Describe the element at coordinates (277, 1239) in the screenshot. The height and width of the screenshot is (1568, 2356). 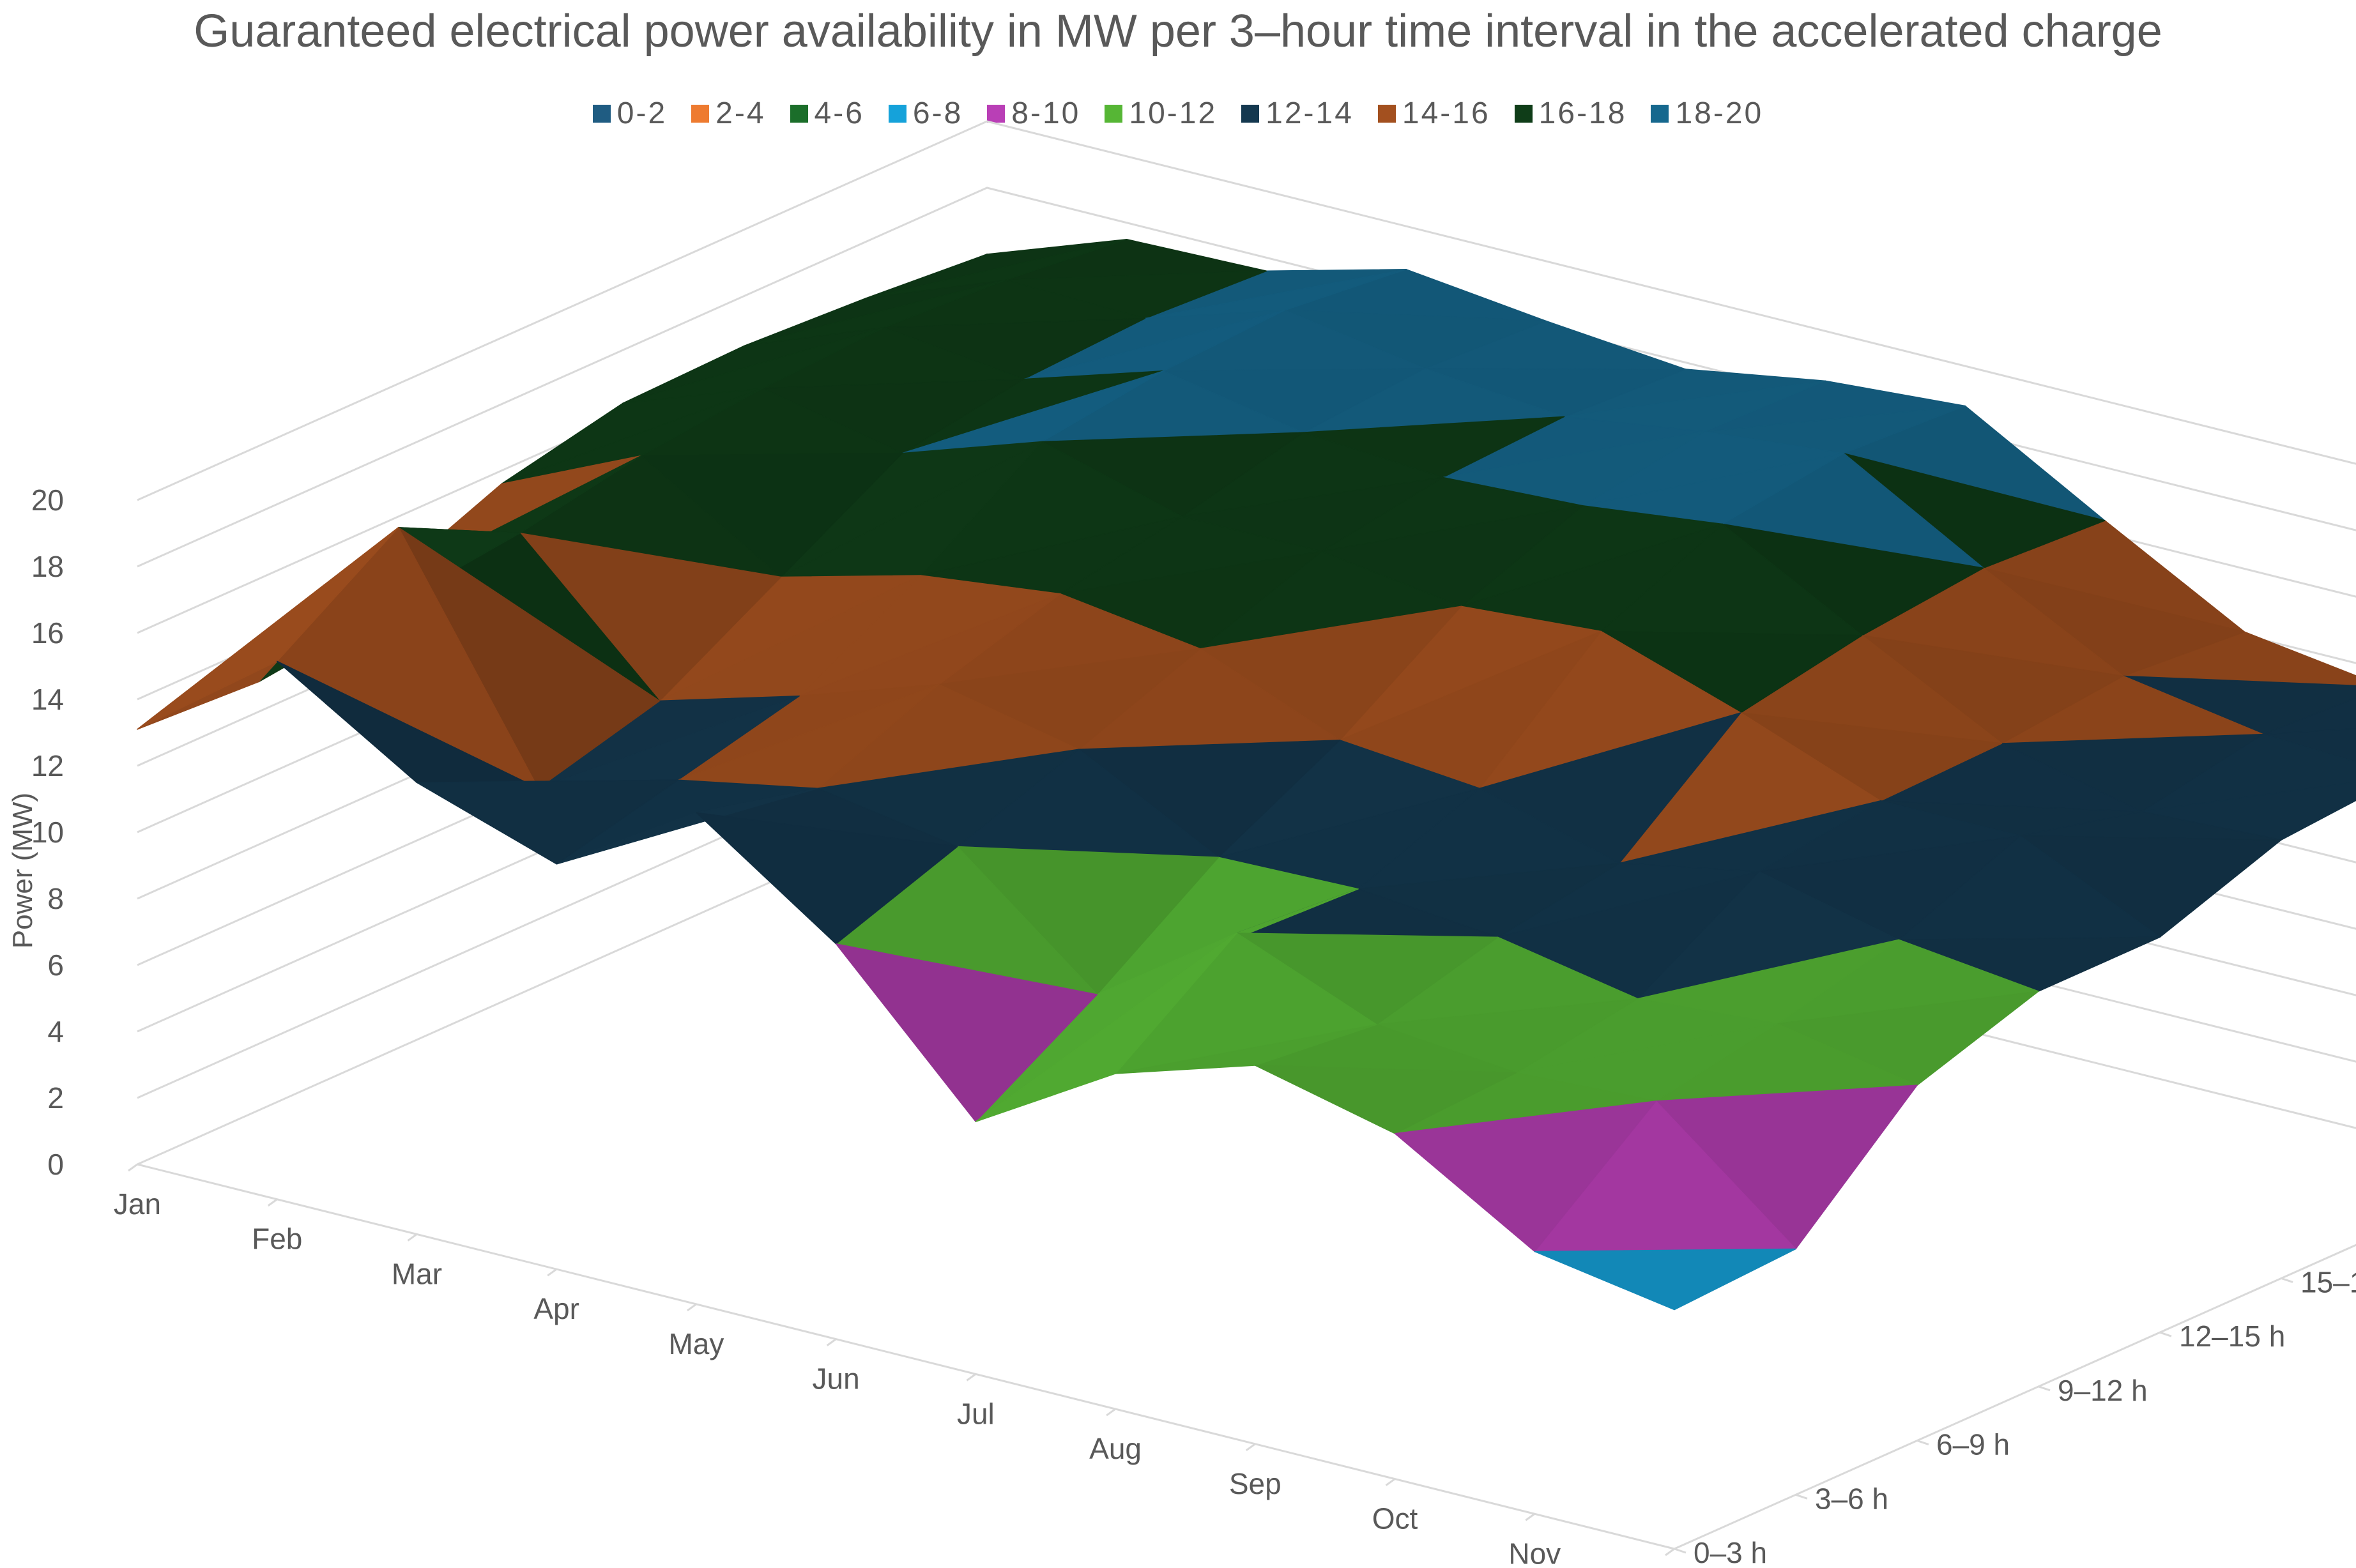
I see `month-tick-label: Feb` at that location.